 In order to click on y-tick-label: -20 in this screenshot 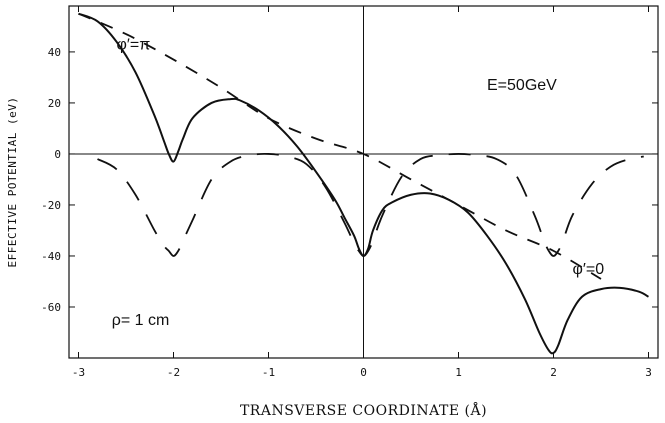, I will do `click(51, 205)`.